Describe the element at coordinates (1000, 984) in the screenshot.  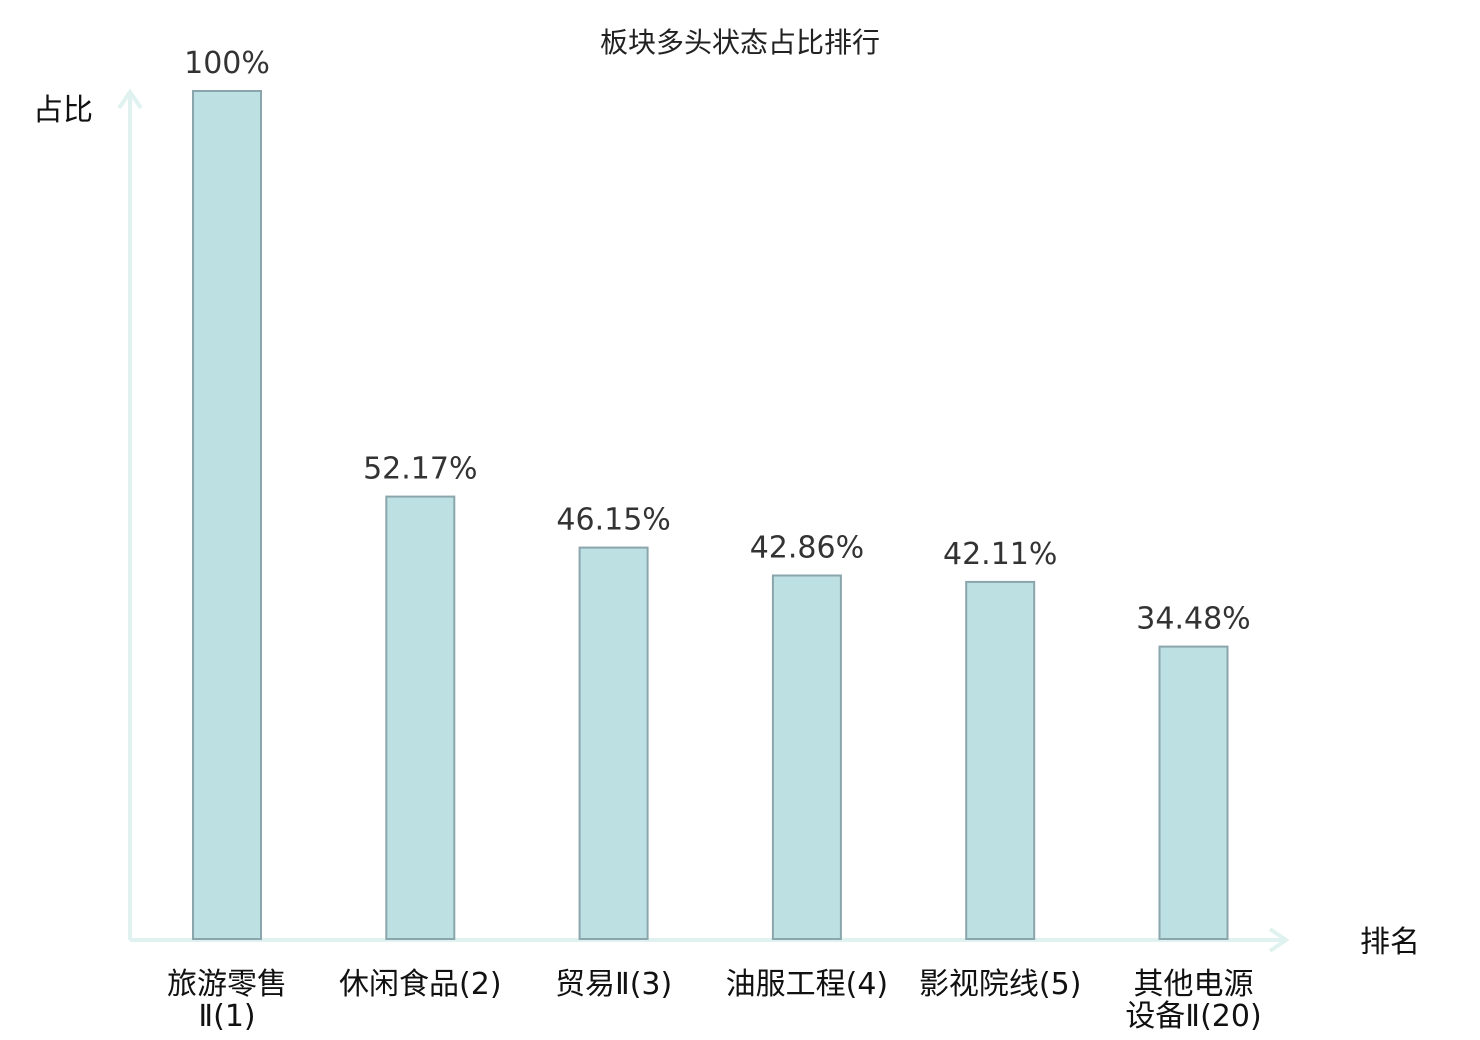
I see `category-label-5-line-1: 影视院线(5)` at that location.